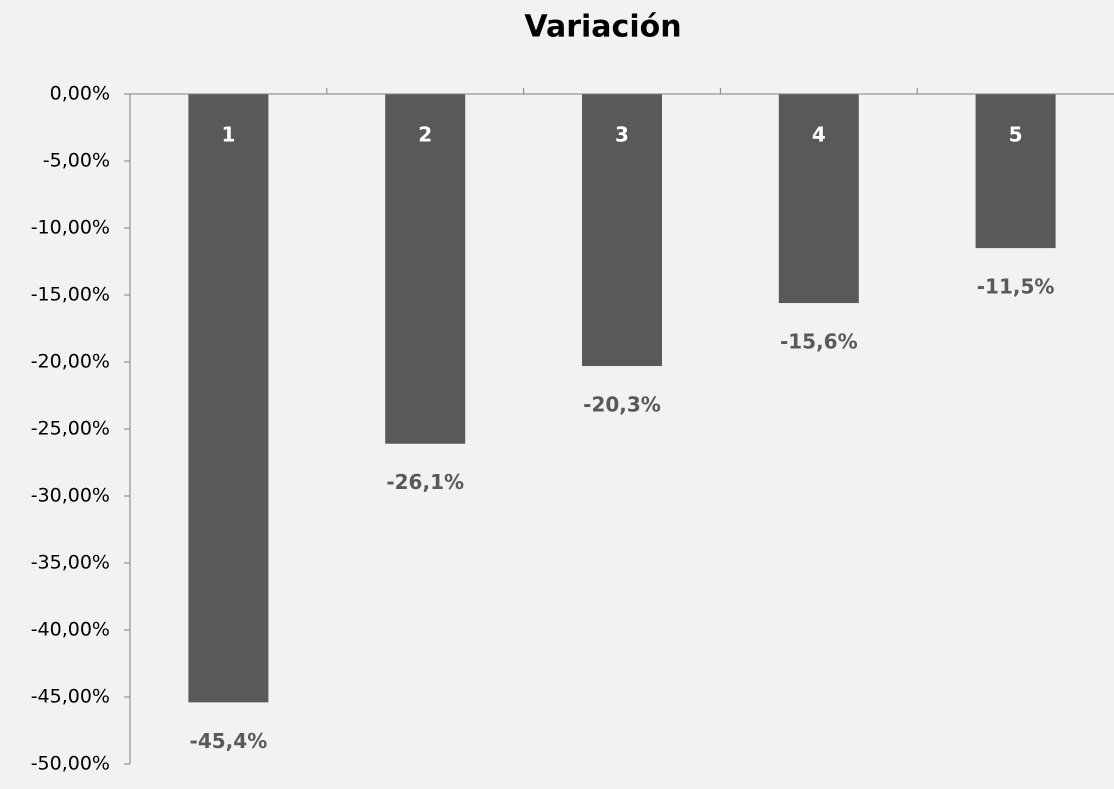  What do you see at coordinates (602, 27) in the screenshot?
I see `chart-title: Variación` at bounding box center [602, 27].